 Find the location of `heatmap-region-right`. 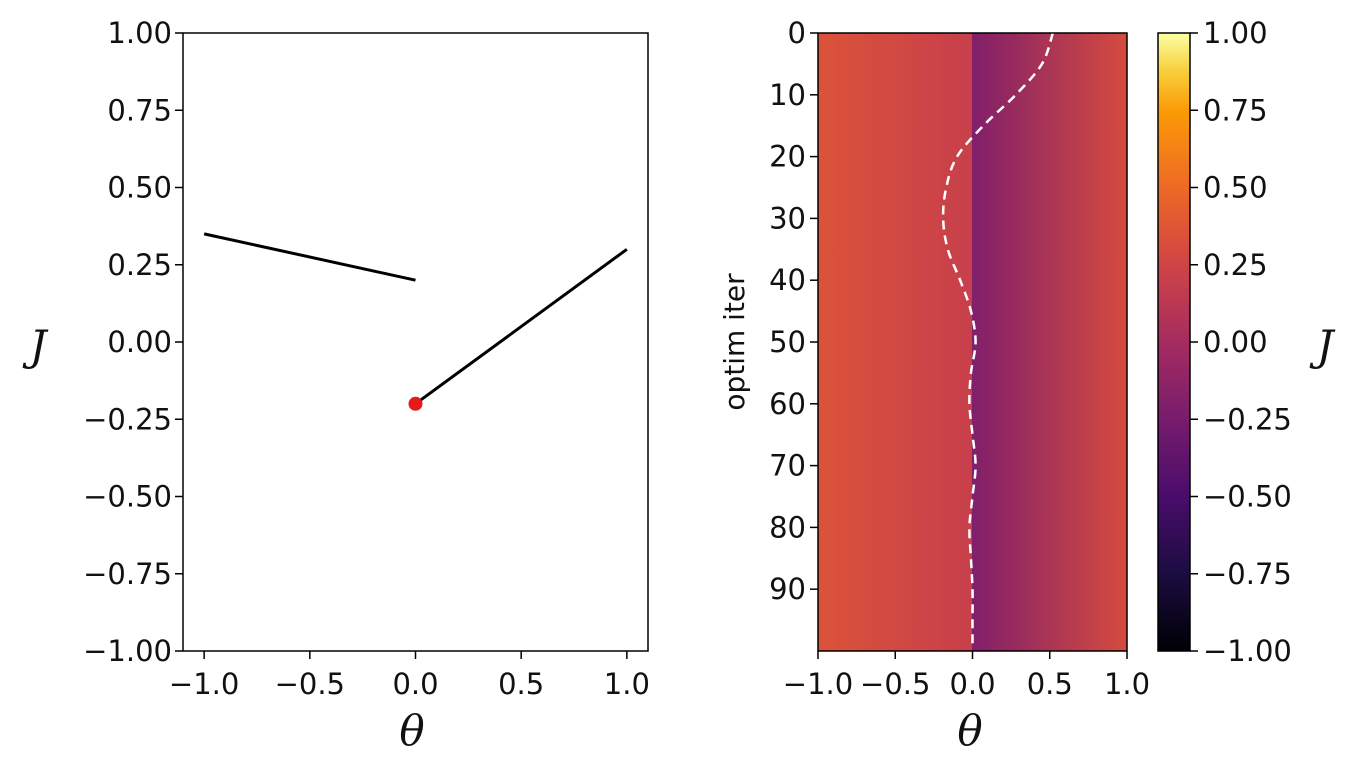

heatmap-region-right is located at coordinates (1049, 342).